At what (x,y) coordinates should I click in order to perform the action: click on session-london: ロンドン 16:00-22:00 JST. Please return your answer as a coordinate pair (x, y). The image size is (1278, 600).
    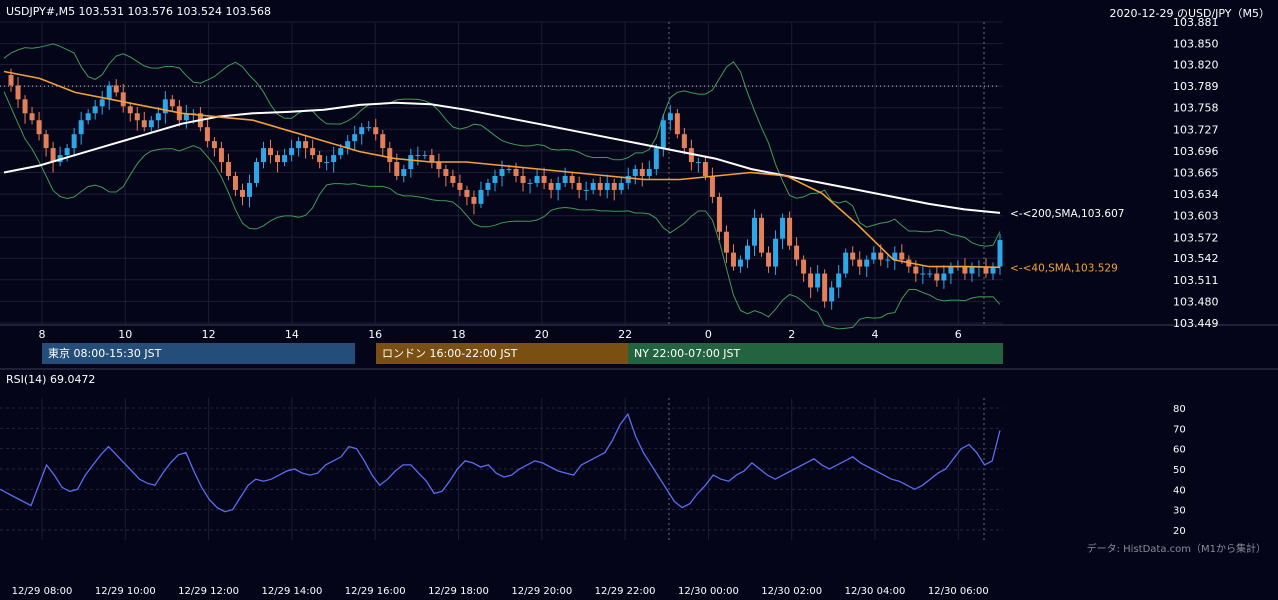
    Looking at the image, I should click on (502, 353).